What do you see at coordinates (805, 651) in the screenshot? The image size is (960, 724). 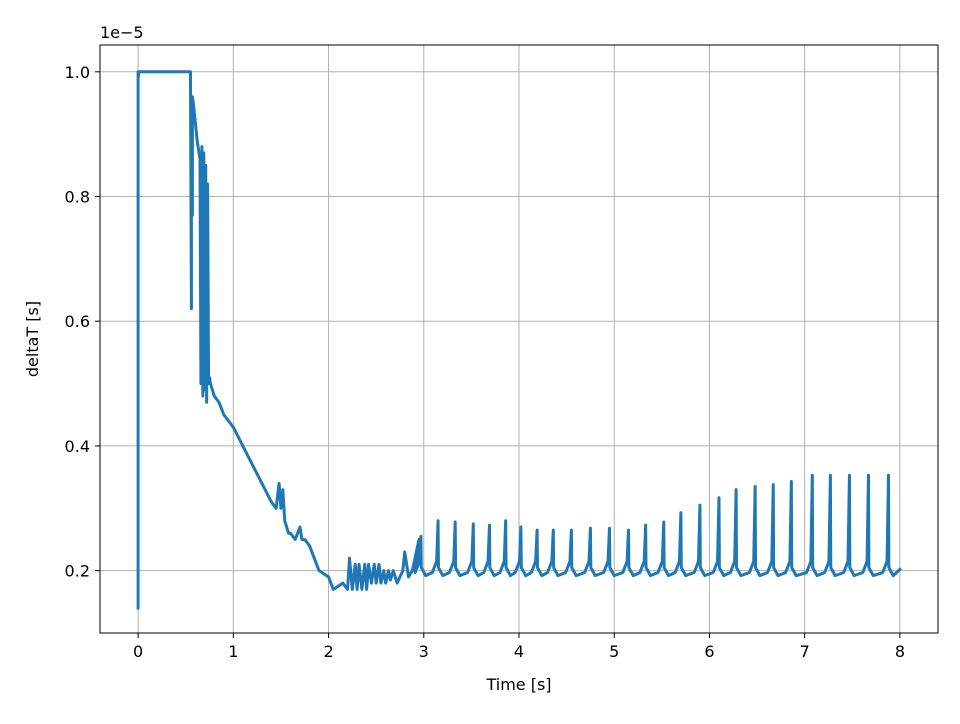 I see `x-tick-label: 7` at bounding box center [805, 651].